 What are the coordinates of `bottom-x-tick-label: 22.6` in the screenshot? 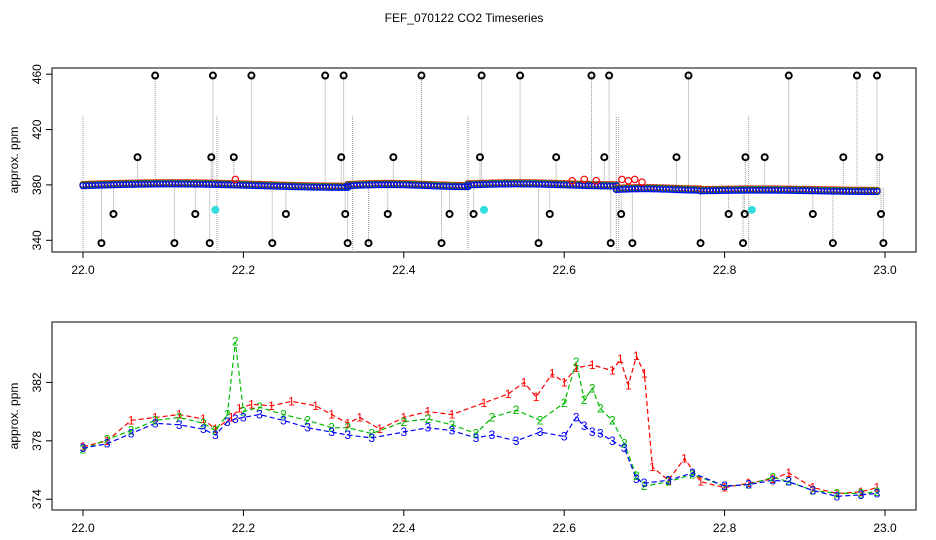 It's located at (565, 528).